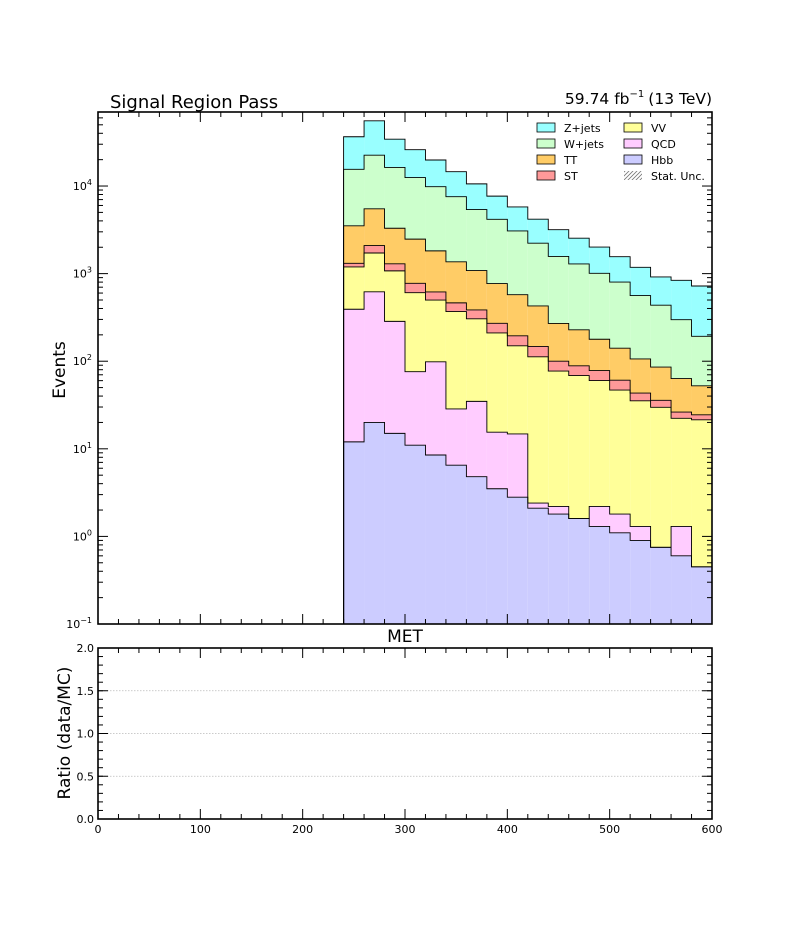 The image size is (792, 936). I want to click on x-tick-label: 300, so click(405, 829).